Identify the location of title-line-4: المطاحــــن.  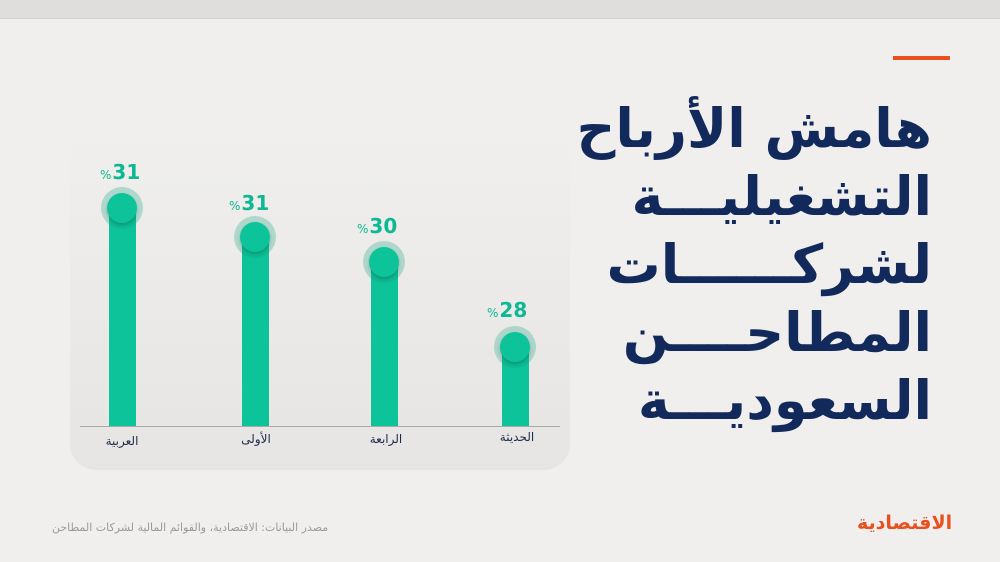
(777, 332).